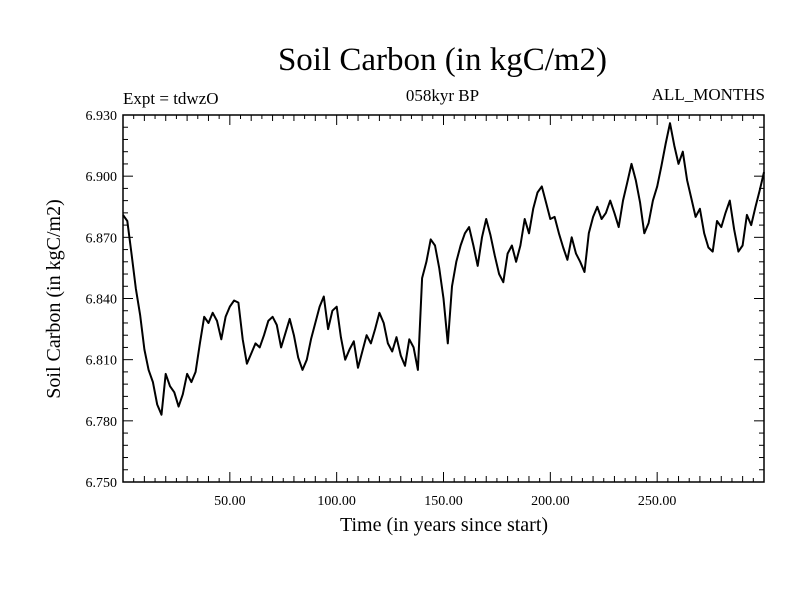 The width and height of the screenshot is (800, 600). I want to click on months-label: ALL_MONTHS, so click(708, 94).